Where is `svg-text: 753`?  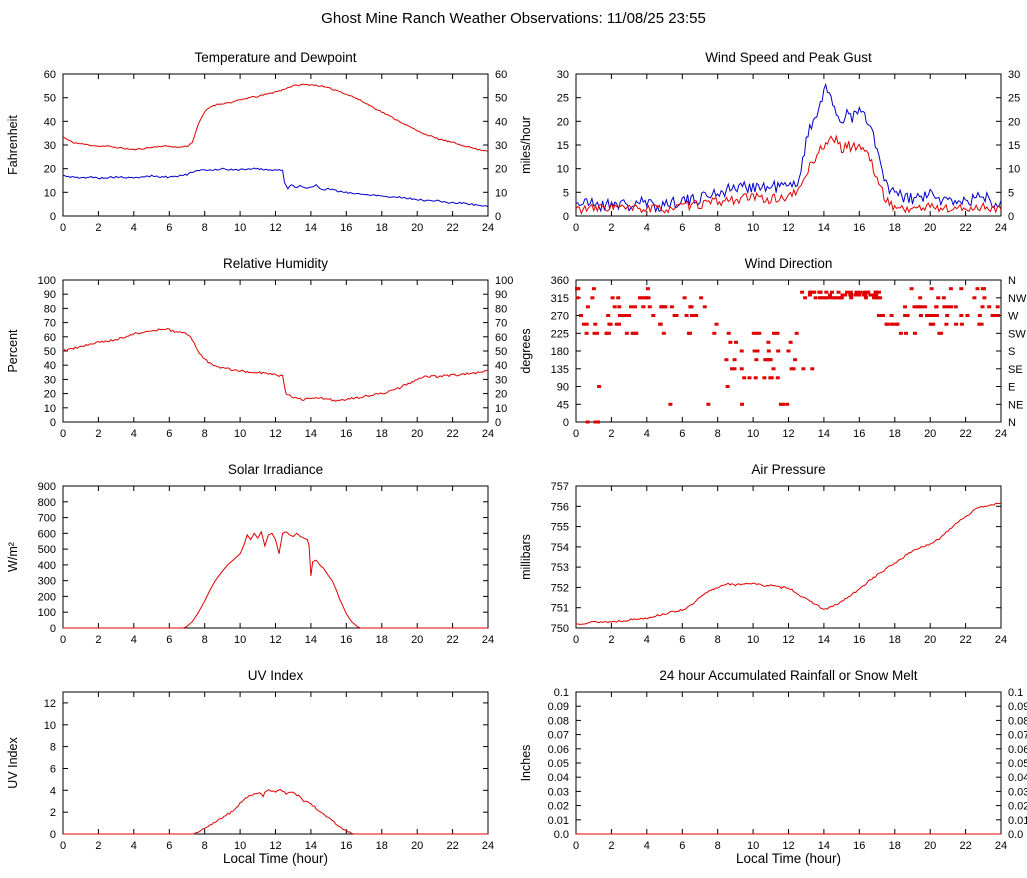 svg-text: 753 is located at coordinates (560, 568).